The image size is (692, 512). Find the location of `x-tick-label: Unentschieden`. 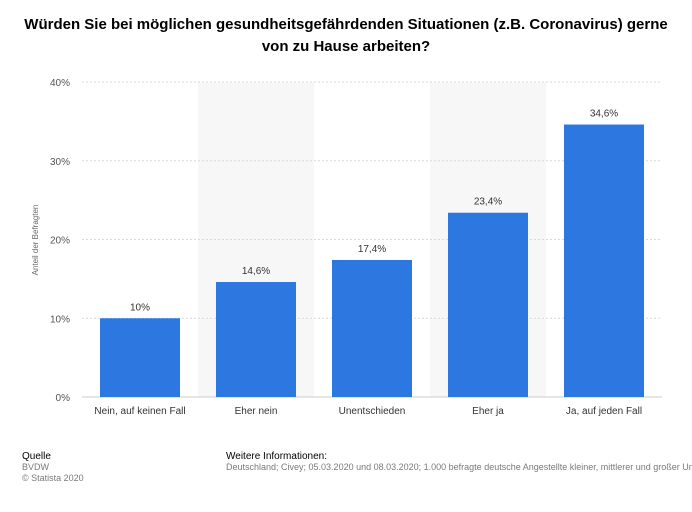

x-tick-label: Unentschieden is located at coordinates (372, 411).